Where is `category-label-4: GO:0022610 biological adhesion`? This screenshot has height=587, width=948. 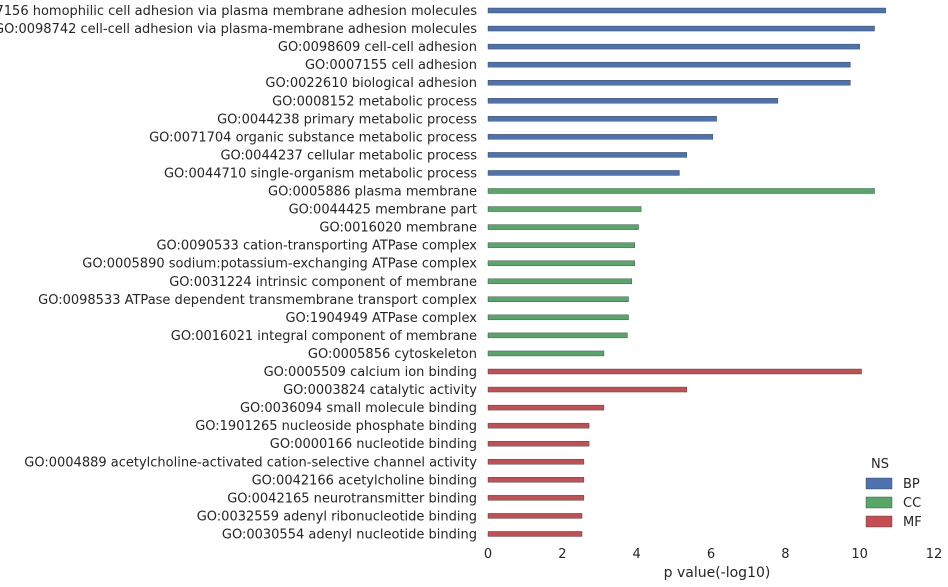
category-label-4: GO:0022610 biological adhesion is located at coordinates (371, 83).